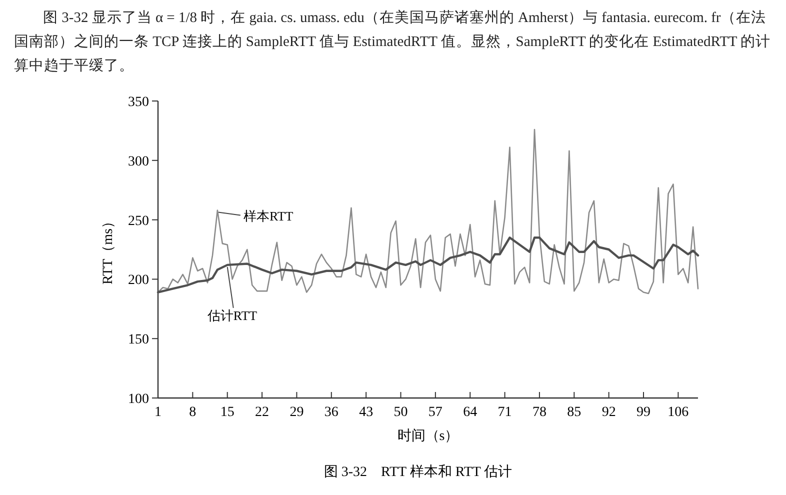  What do you see at coordinates (262, 412) in the screenshot?
I see `x-tick-label: 22` at bounding box center [262, 412].